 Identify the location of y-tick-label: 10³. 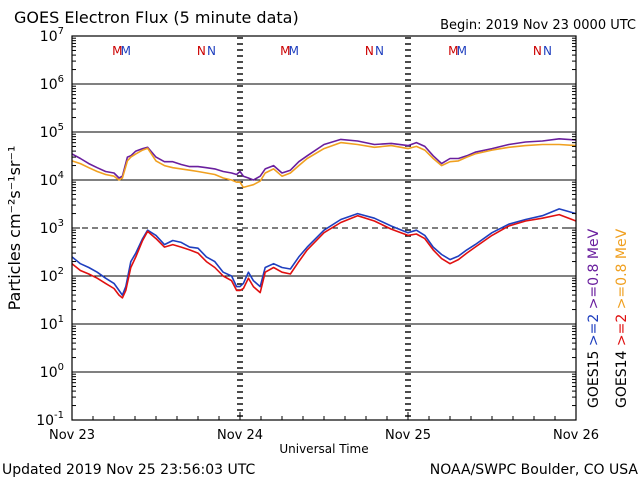
(52, 227).